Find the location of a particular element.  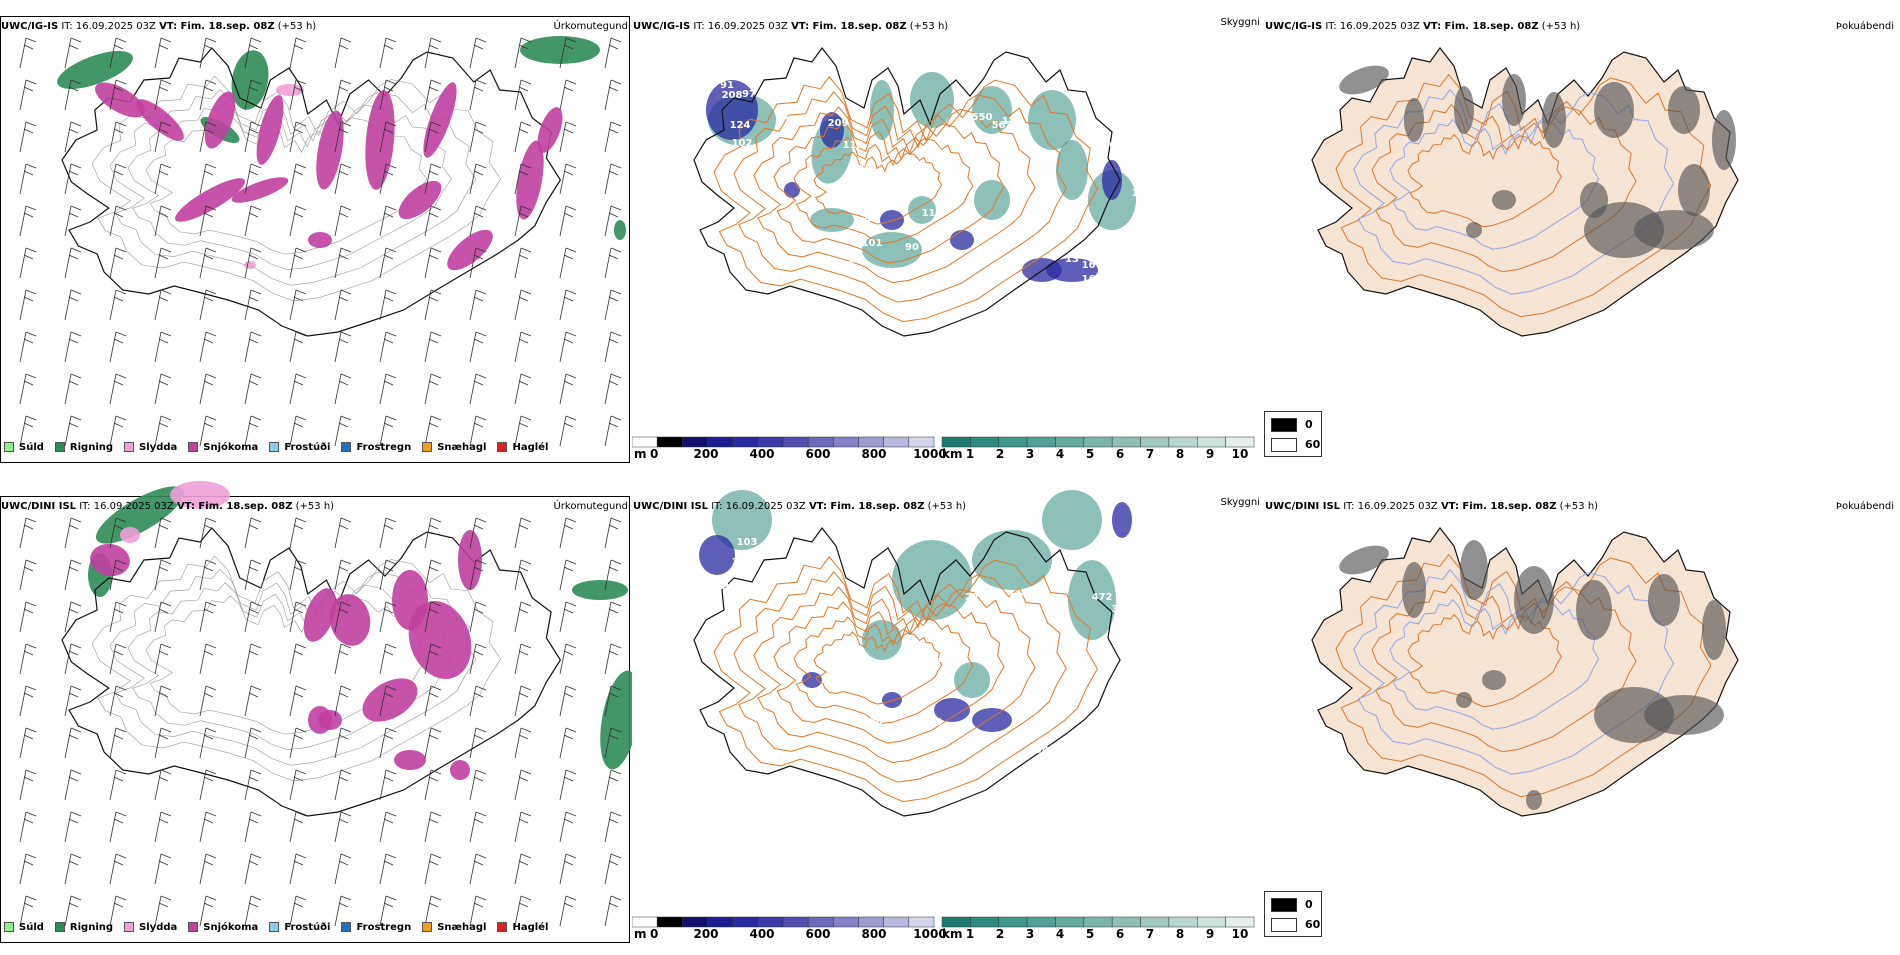

km-tick: 2 is located at coordinates (1000, 934).